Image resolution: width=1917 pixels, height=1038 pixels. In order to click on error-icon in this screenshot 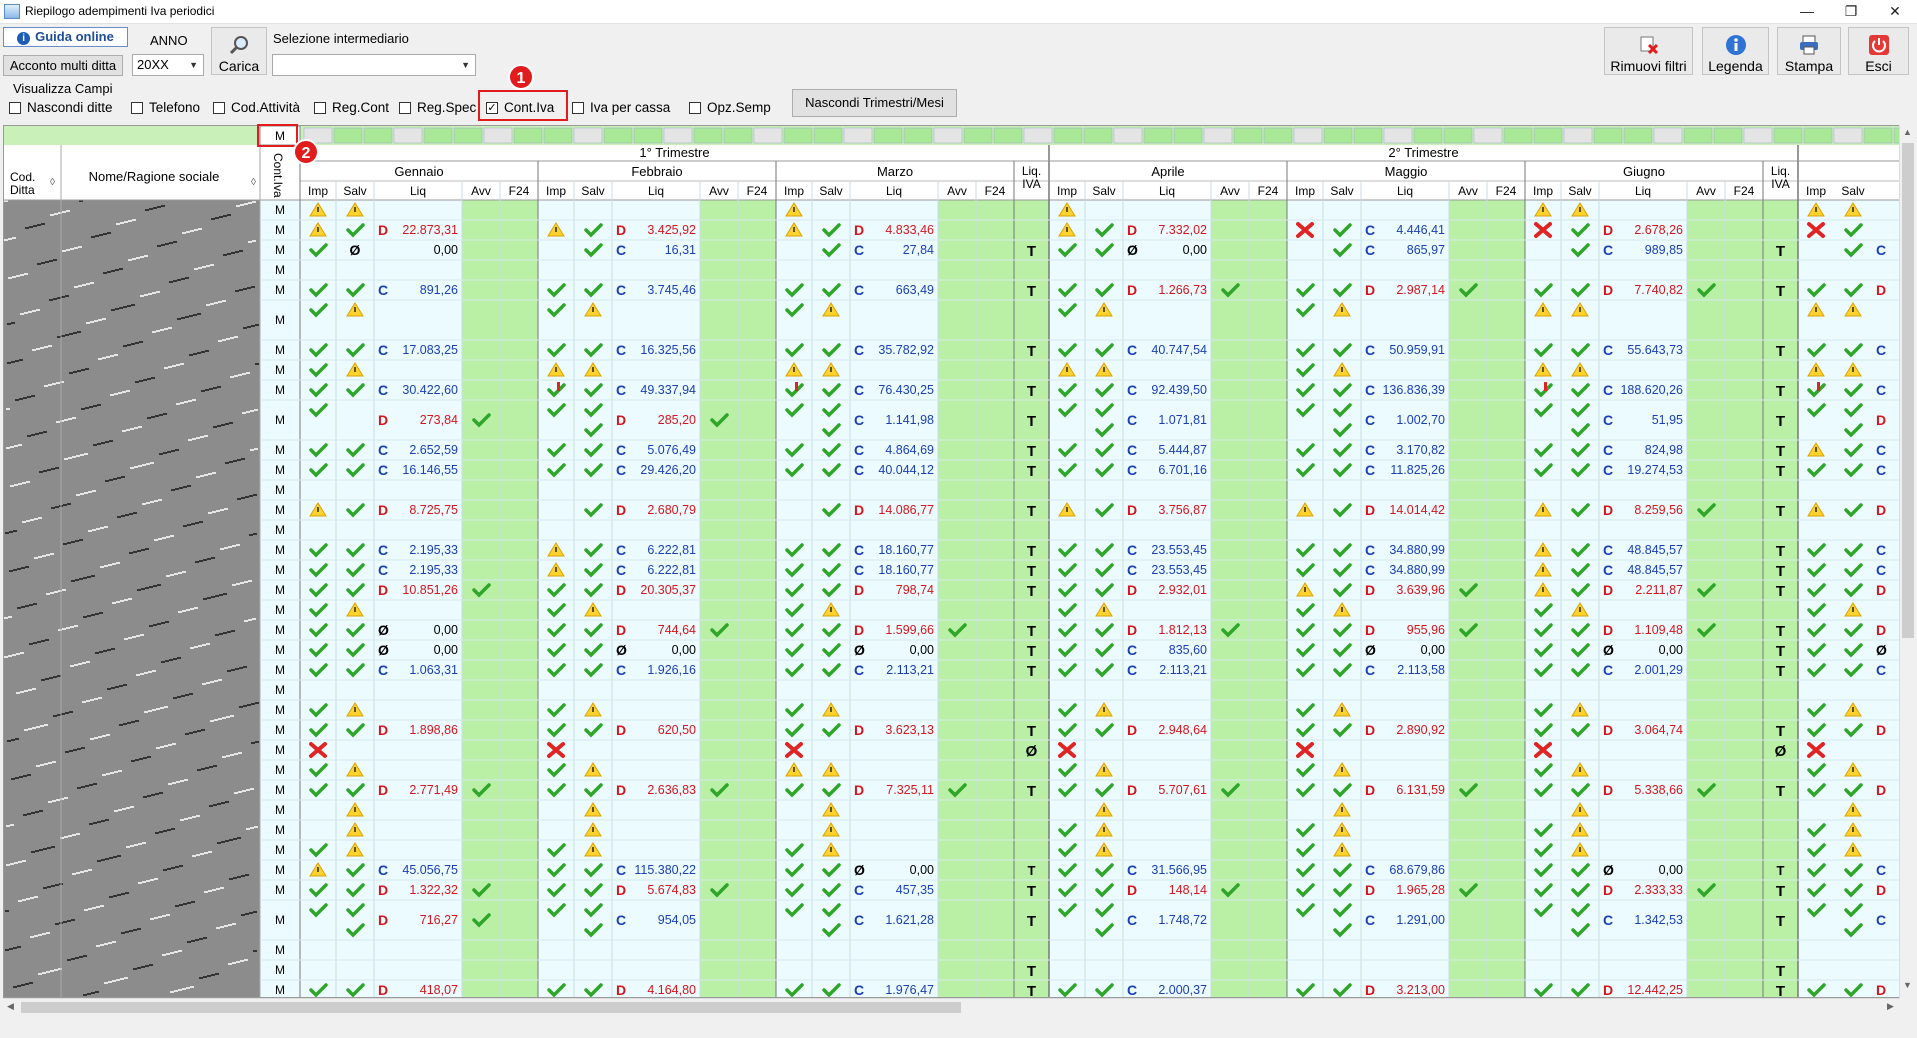, I will do `click(1543, 750)`.